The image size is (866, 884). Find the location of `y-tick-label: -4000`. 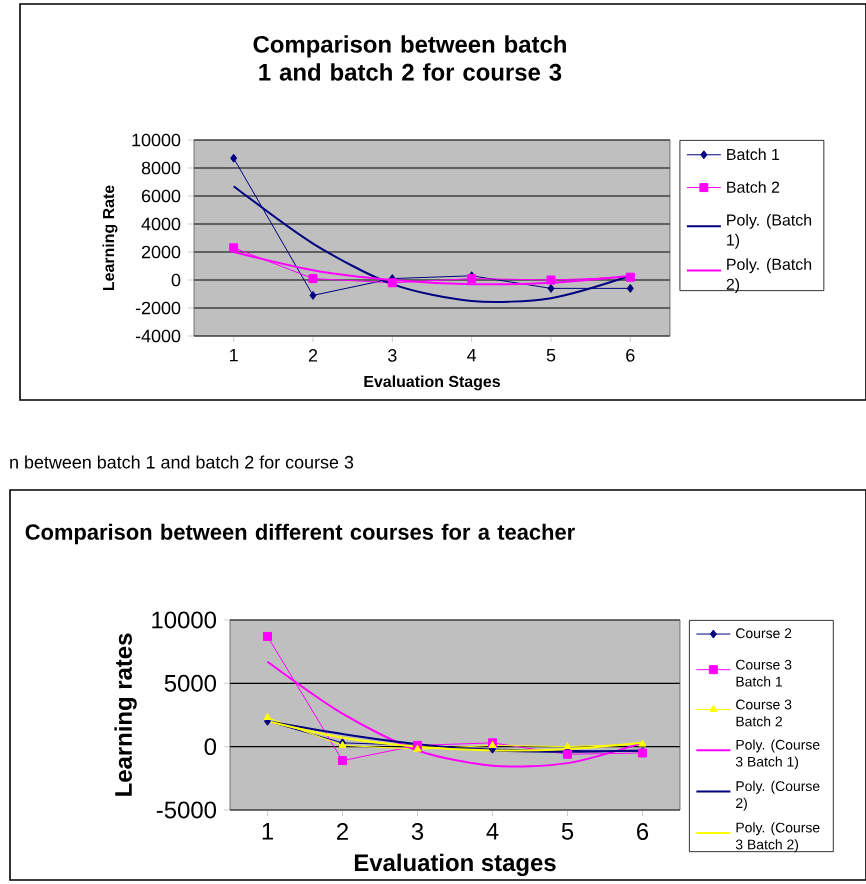

y-tick-label: -4000 is located at coordinates (158, 336).